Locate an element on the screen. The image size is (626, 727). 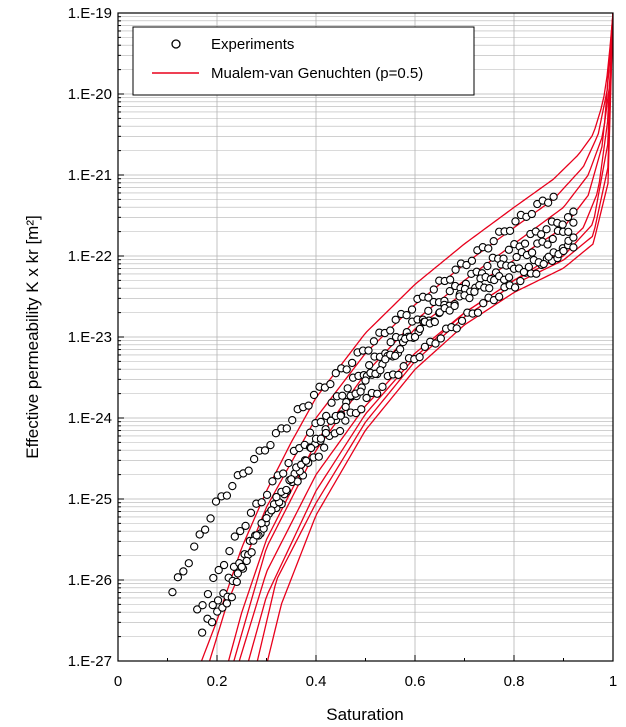
legend-label-experiments: Experiments is located at coordinates (252, 44).